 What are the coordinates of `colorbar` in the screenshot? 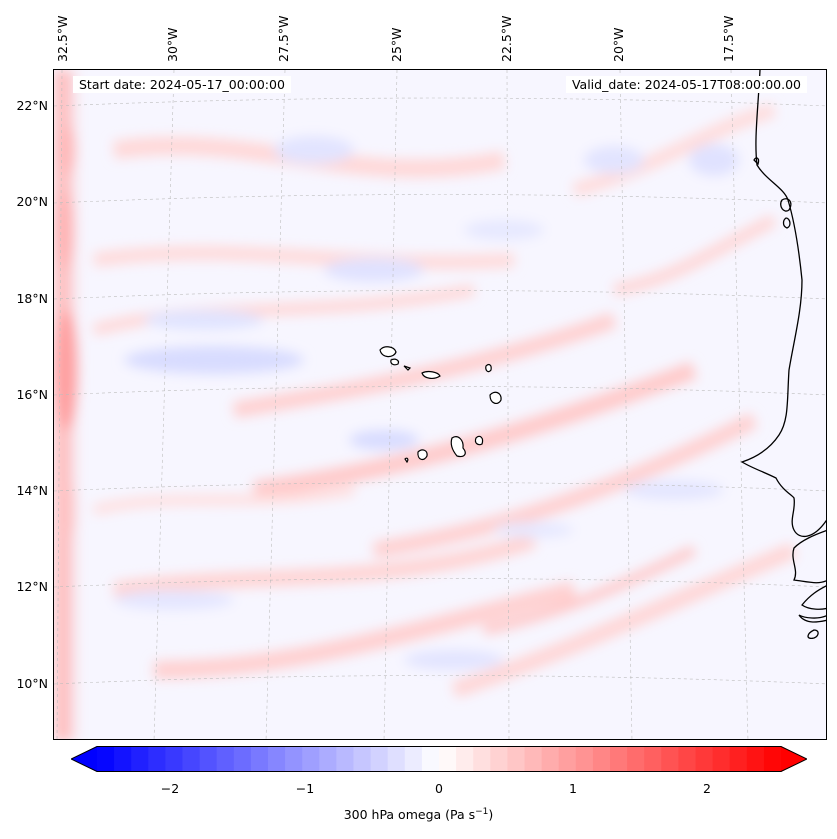 It's located at (439, 759).